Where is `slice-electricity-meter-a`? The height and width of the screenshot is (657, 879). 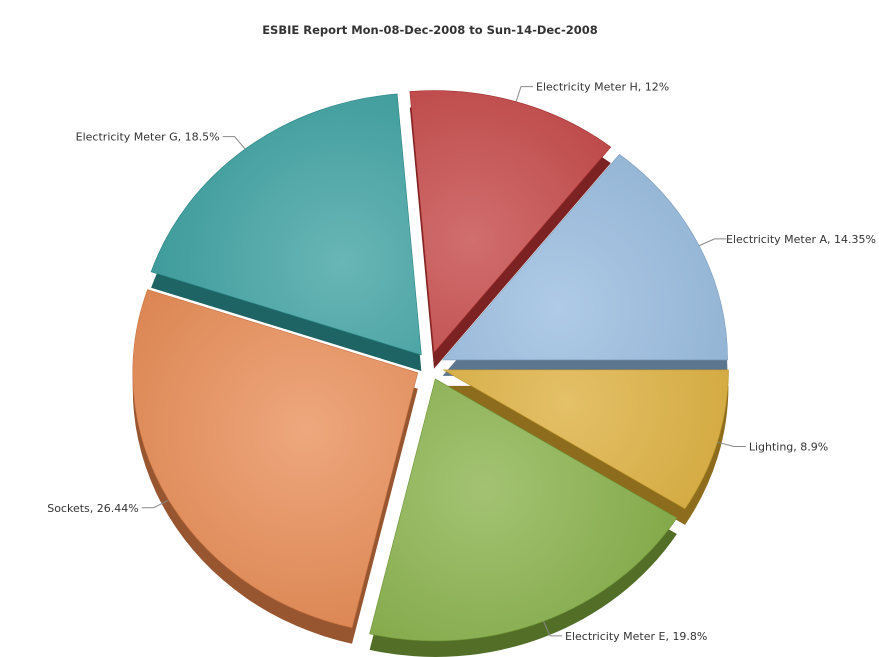 slice-electricity-meter-a is located at coordinates (584, 257).